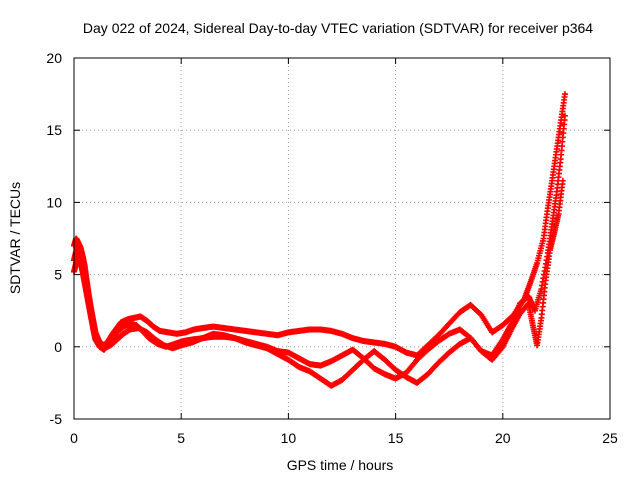  I want to click on y-tick-label: 0, so click(58, 347).